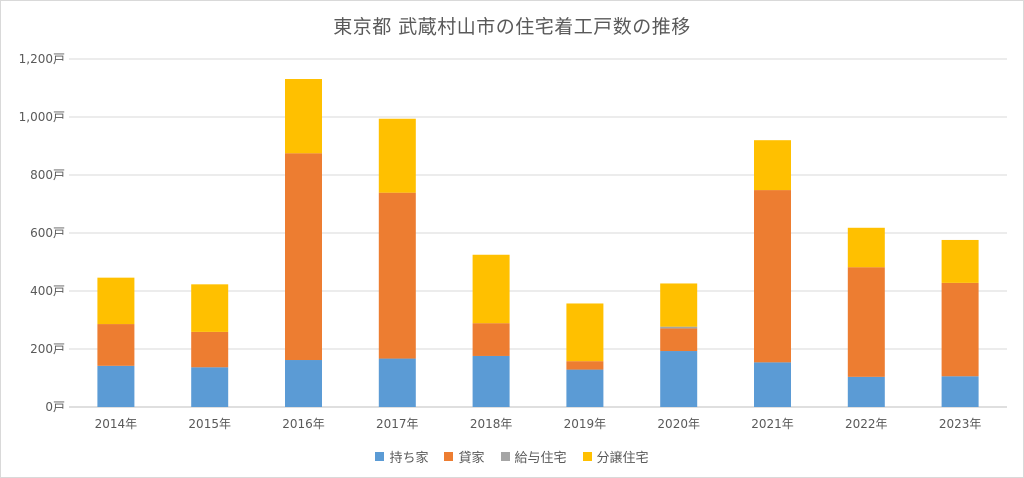  I want to click on x-tick-label: 2019年, so click(585, 424).